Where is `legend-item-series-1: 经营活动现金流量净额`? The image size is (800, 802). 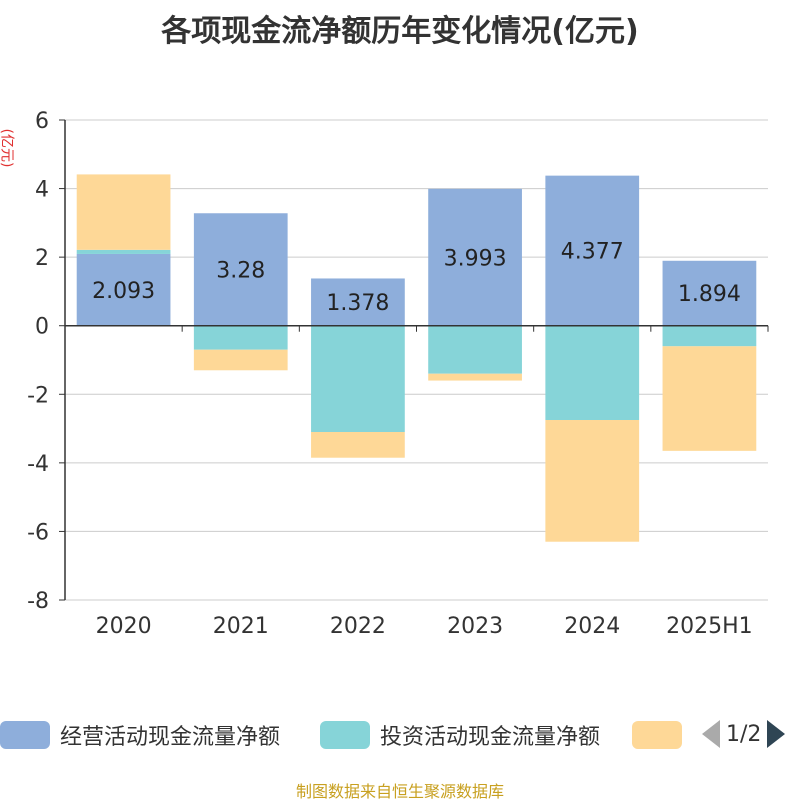 legend-item-series-1: 经营活动现金流量净额 is located at coordinates (140, 735).